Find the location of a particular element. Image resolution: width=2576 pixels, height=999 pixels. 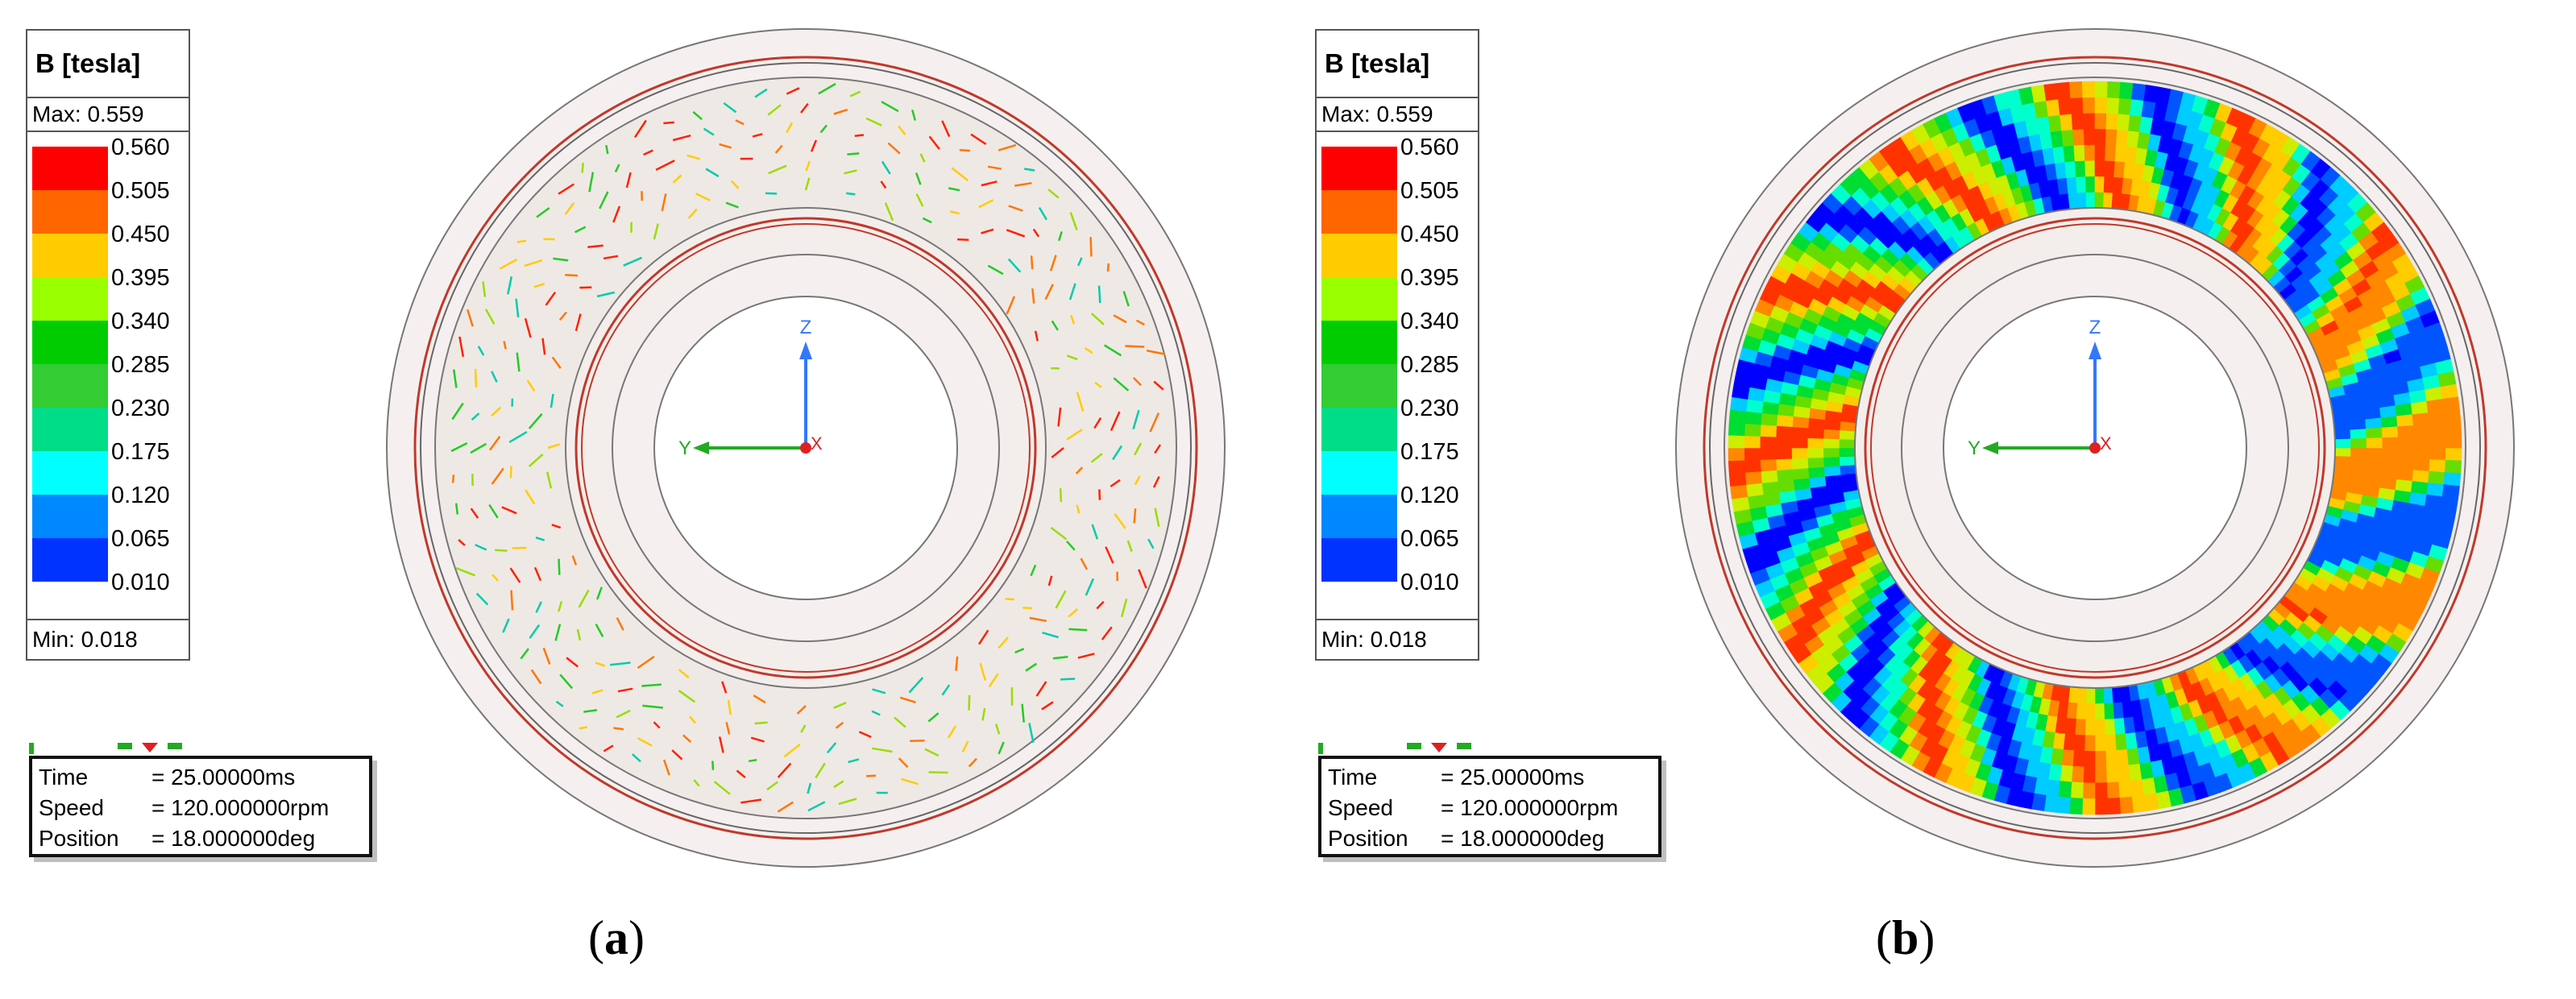

caption-b: (b) is located at coordinates (1906, 937).